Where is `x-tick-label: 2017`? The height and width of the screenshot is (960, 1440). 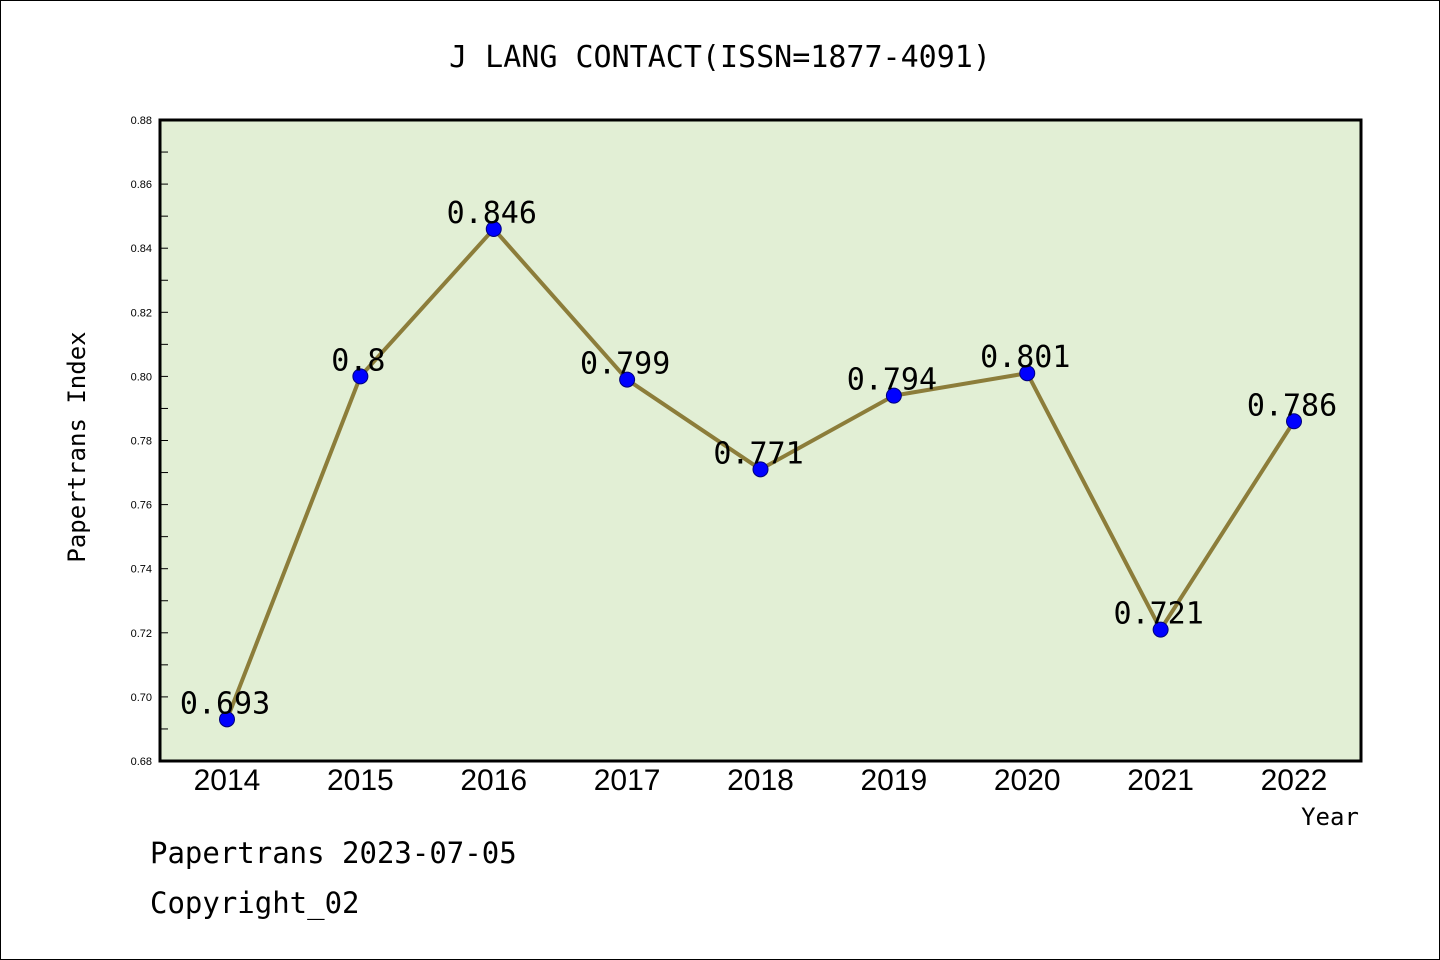
x-tick-label: 2017 is located at coordinates (627, 780).